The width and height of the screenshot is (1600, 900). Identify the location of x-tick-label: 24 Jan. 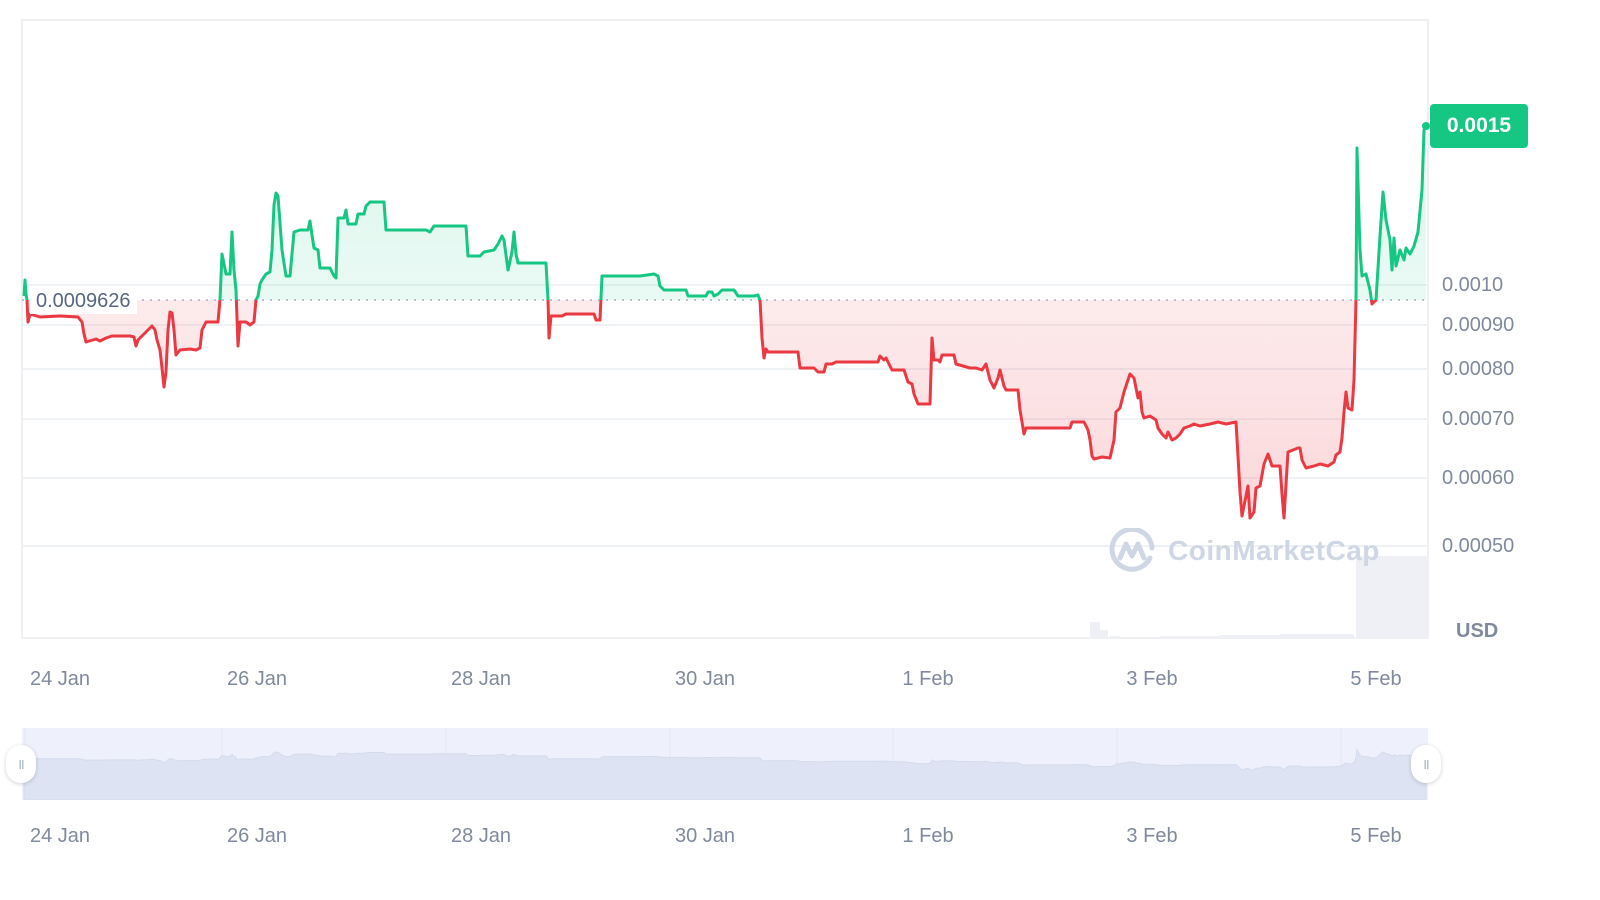
(60, 679).